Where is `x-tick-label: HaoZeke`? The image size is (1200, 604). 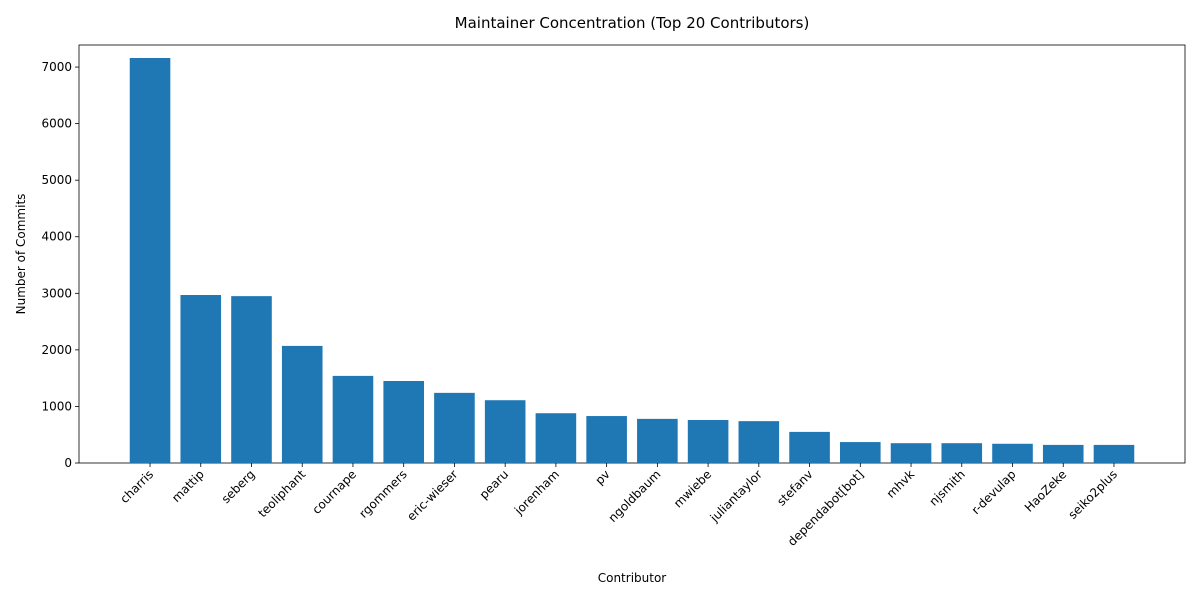 x-tick-label: HaoZeke is located at coordinates (1046, 491).